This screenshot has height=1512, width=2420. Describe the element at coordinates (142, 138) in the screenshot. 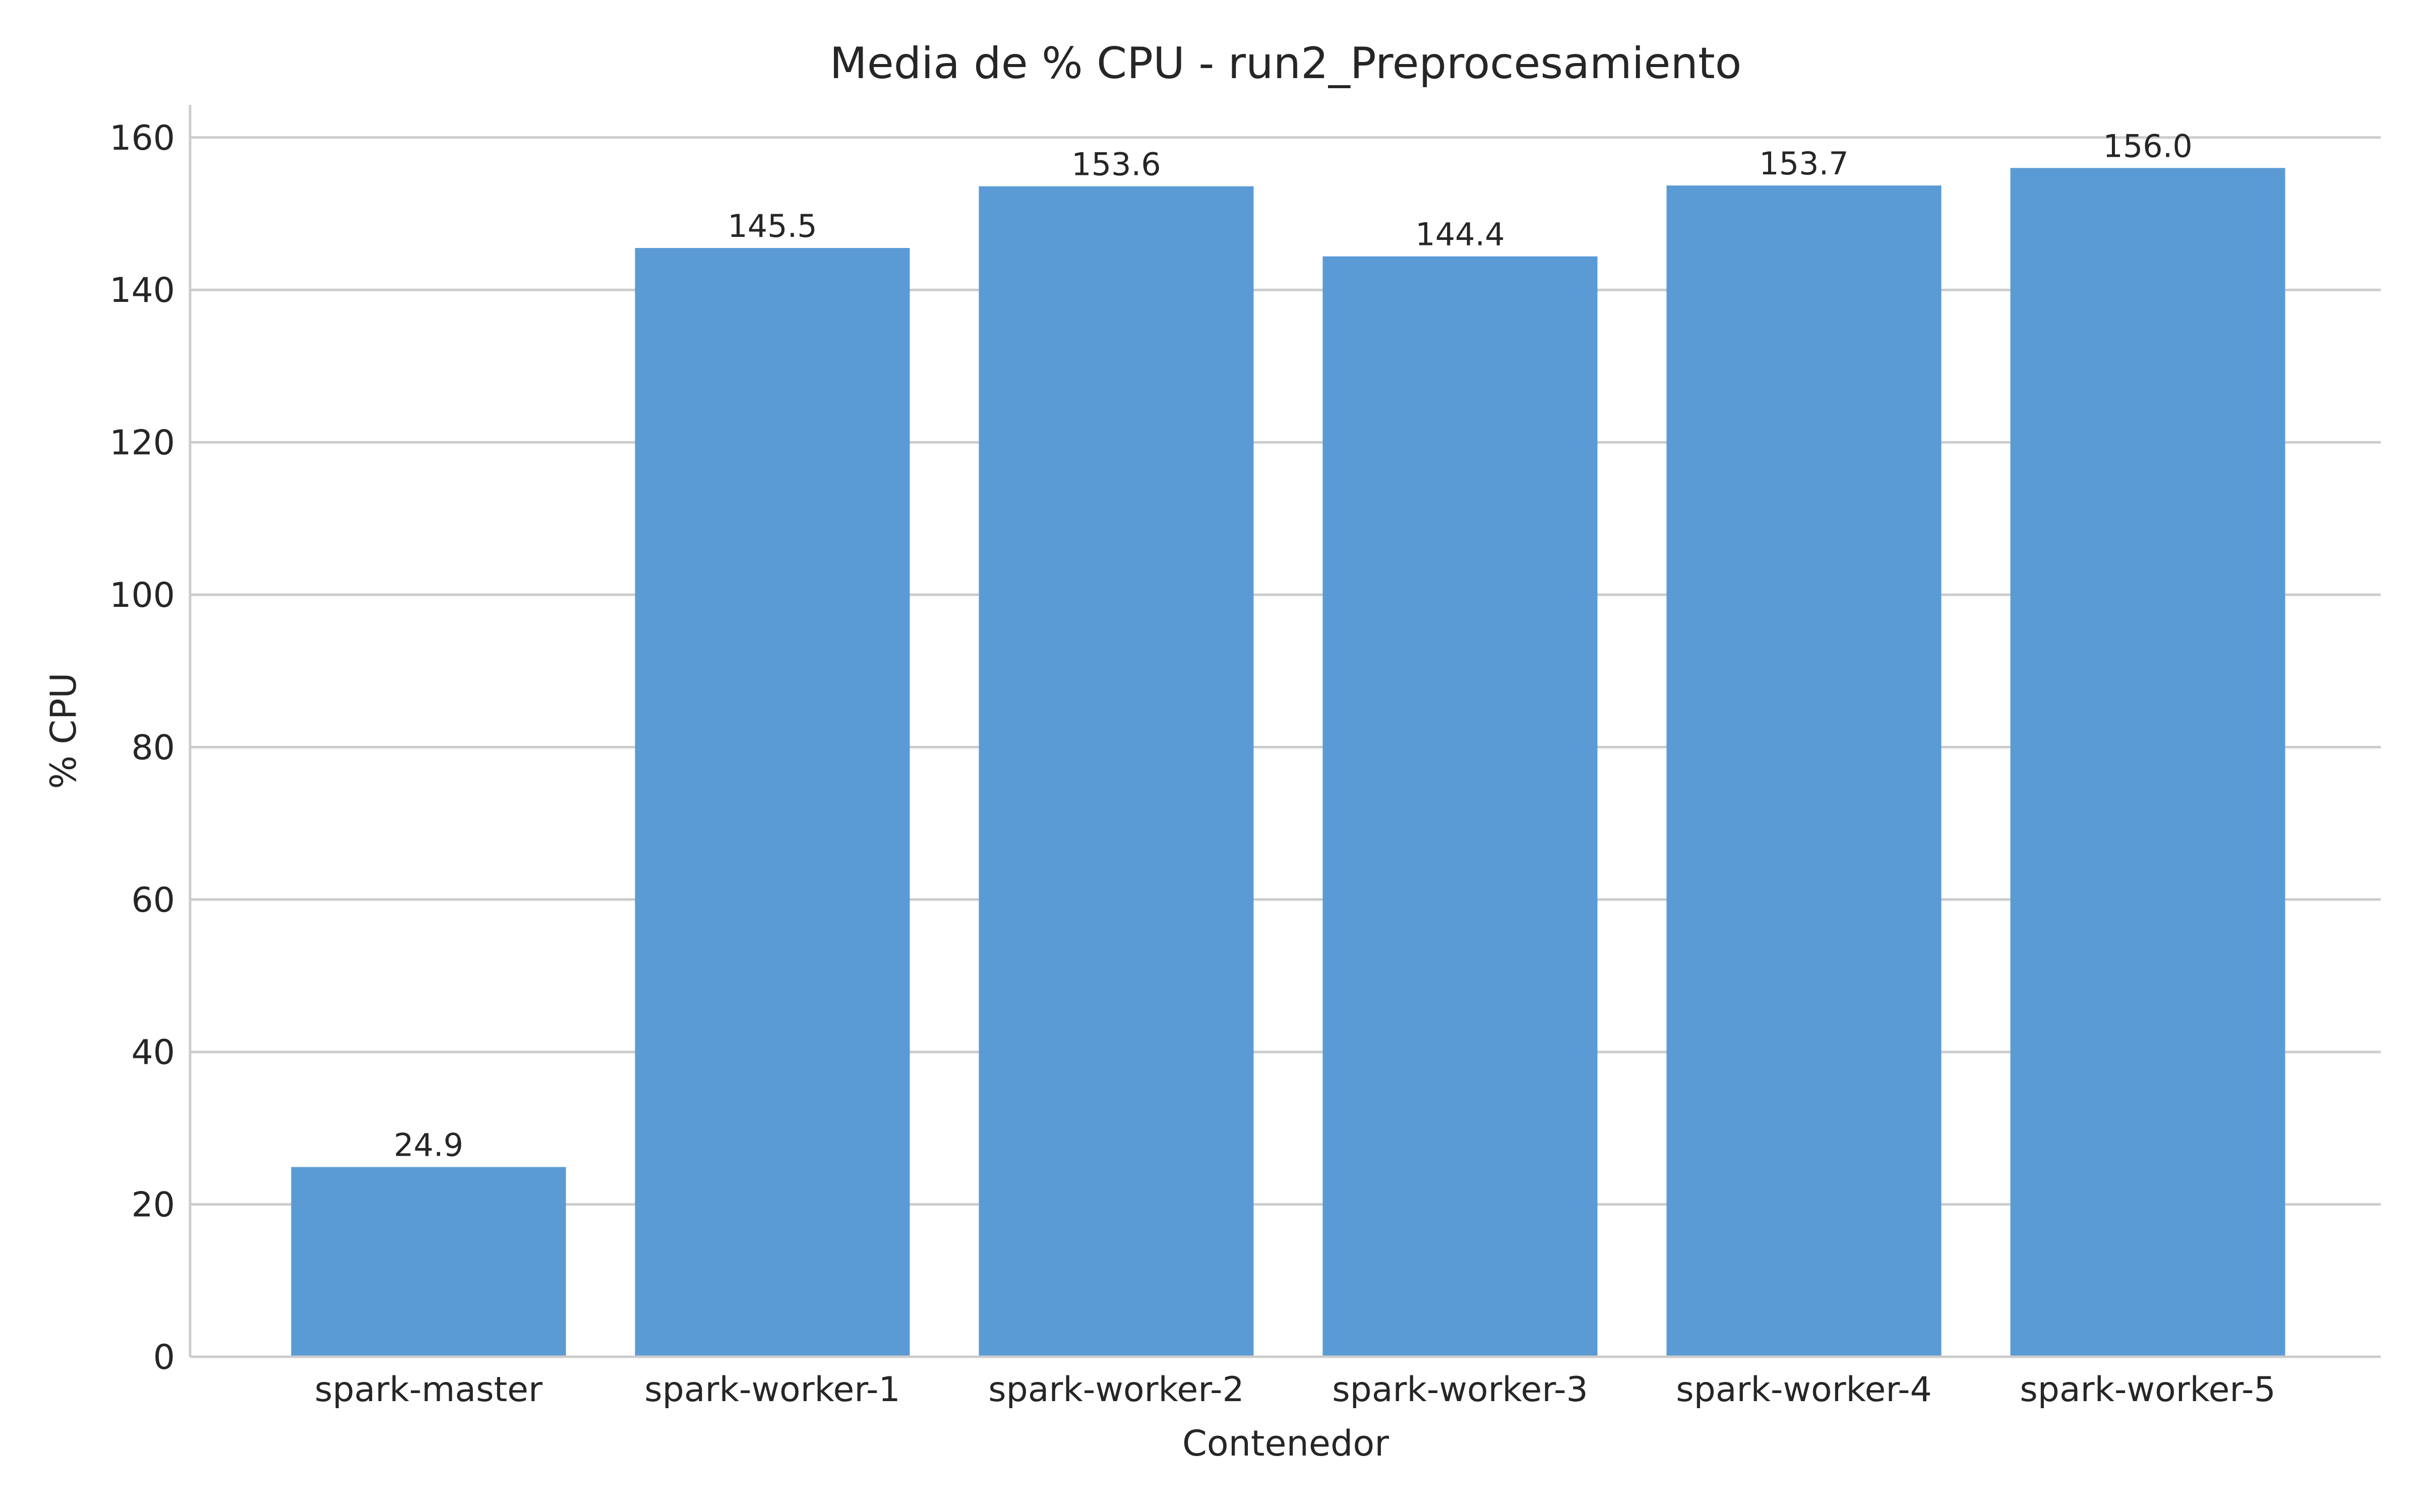

I see `y-tick-label: 160` at that location.